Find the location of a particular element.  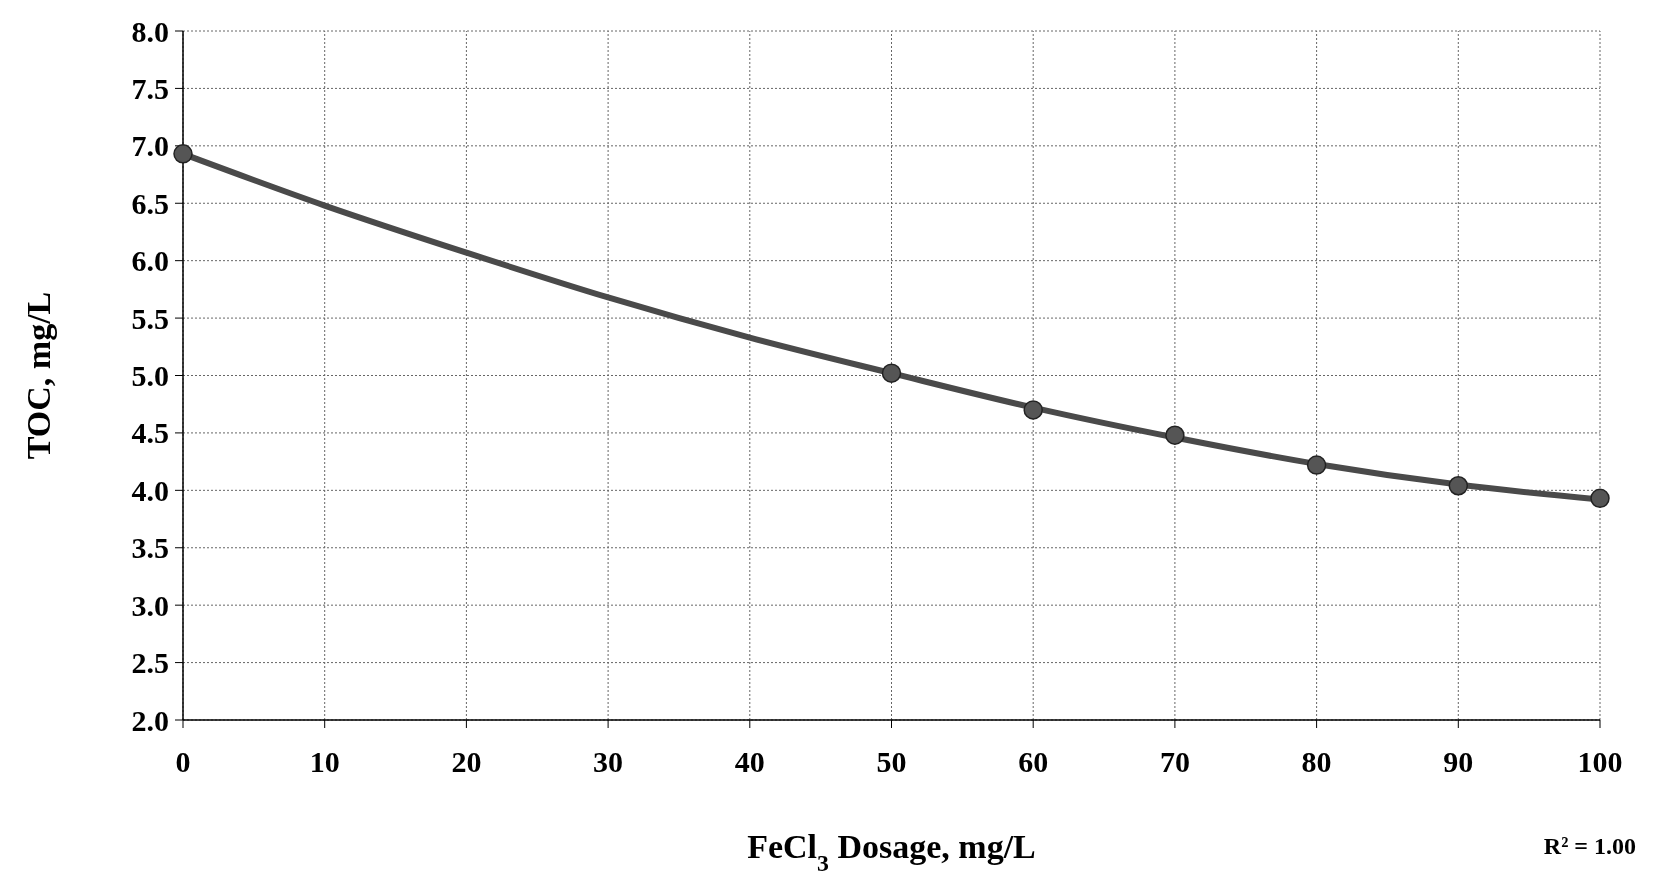

y-tick-label: 5.5 is located at coordinates (150, 318).